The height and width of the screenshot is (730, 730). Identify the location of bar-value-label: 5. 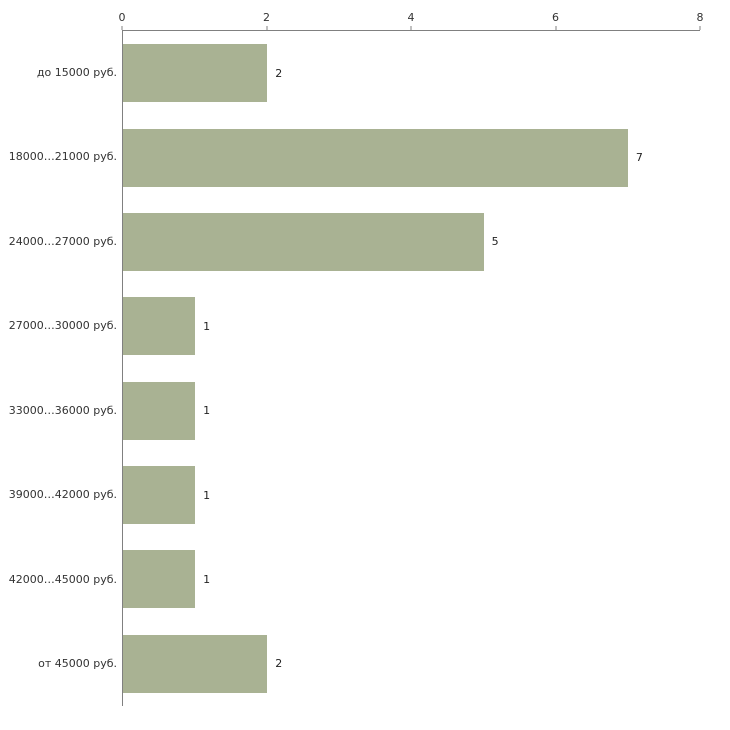
(495, 242).